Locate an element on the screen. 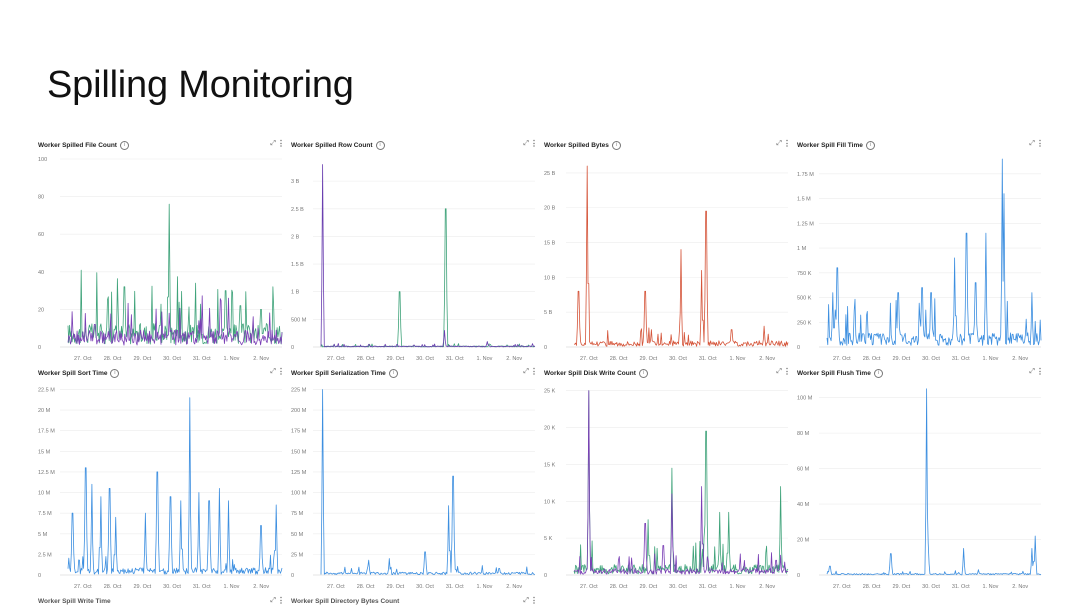 The width and height of the screenshot is (1080, 608). y-tick-label: 150 M is located at coordinates (299, 452).